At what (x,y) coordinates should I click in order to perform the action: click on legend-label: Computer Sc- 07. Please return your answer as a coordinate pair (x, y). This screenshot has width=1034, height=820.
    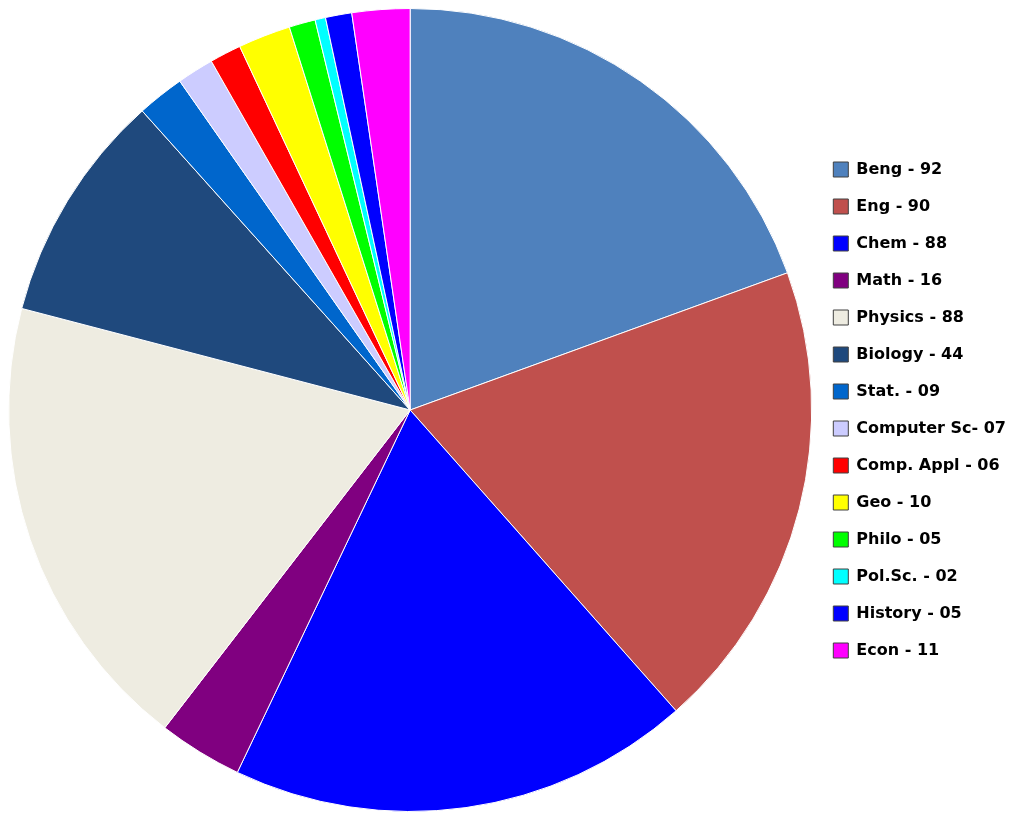
    Looking at the image, I should click on (931, 427).